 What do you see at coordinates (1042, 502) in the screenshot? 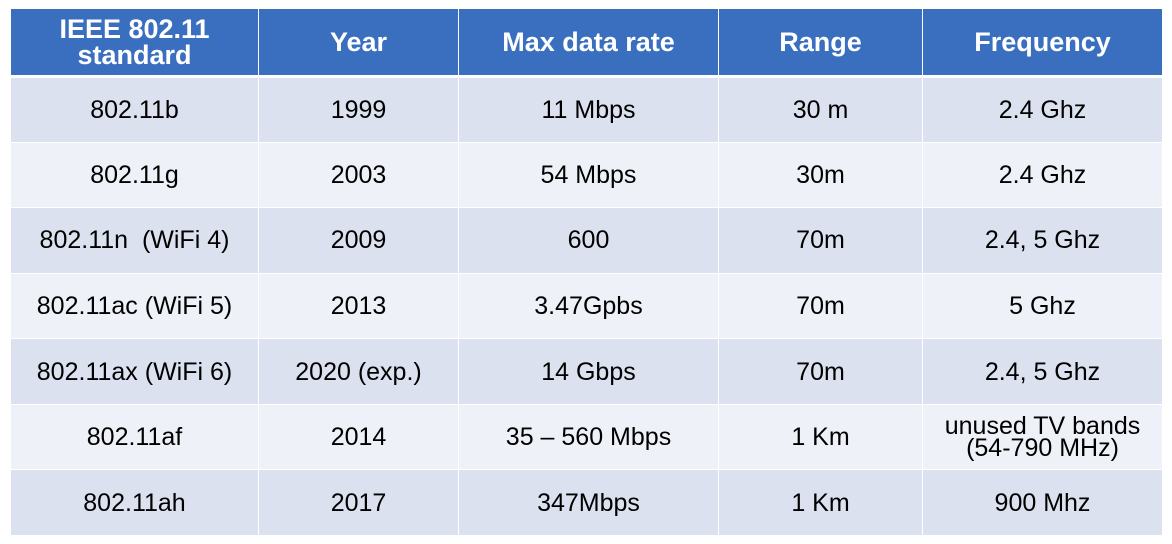
I see `cell-frequency: 900 Mhz` at bounding box center [1042, 502].